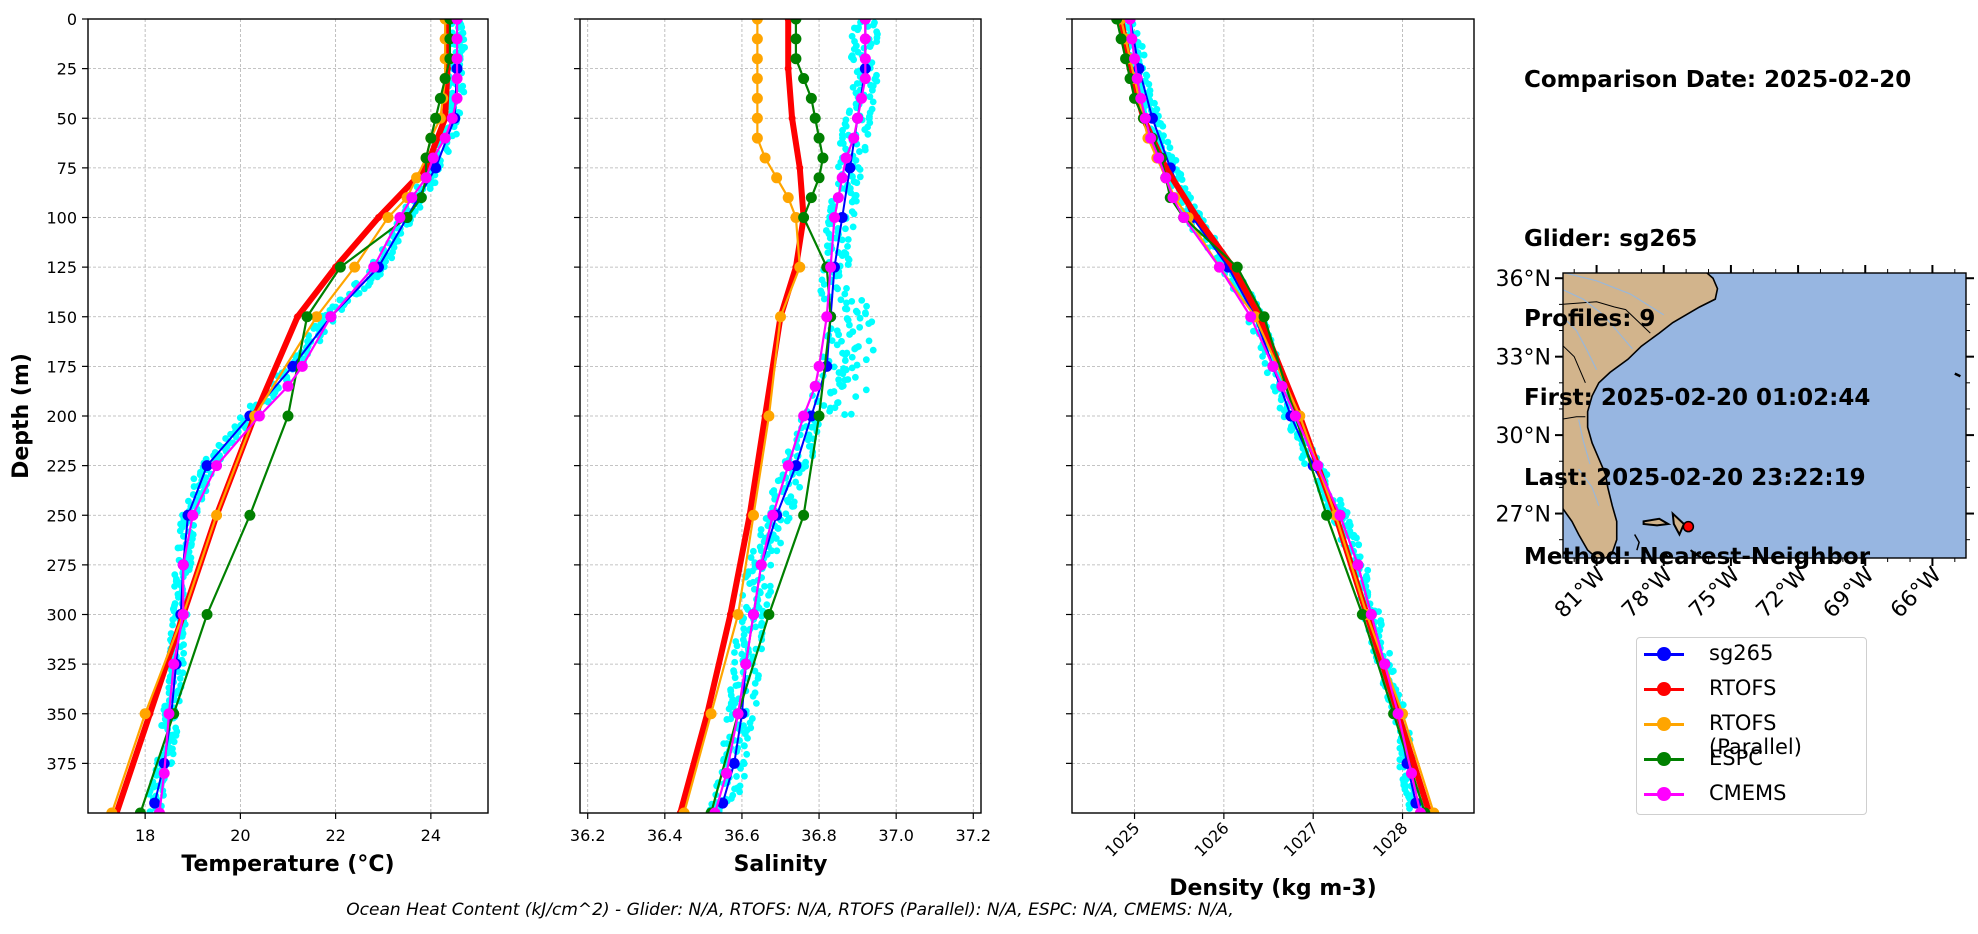 This screenshot has width=1978, height=934. What do you see at coordinates (1607, 317) in the screenshot?
I see `state-border` at bounding box center [1607, 317].